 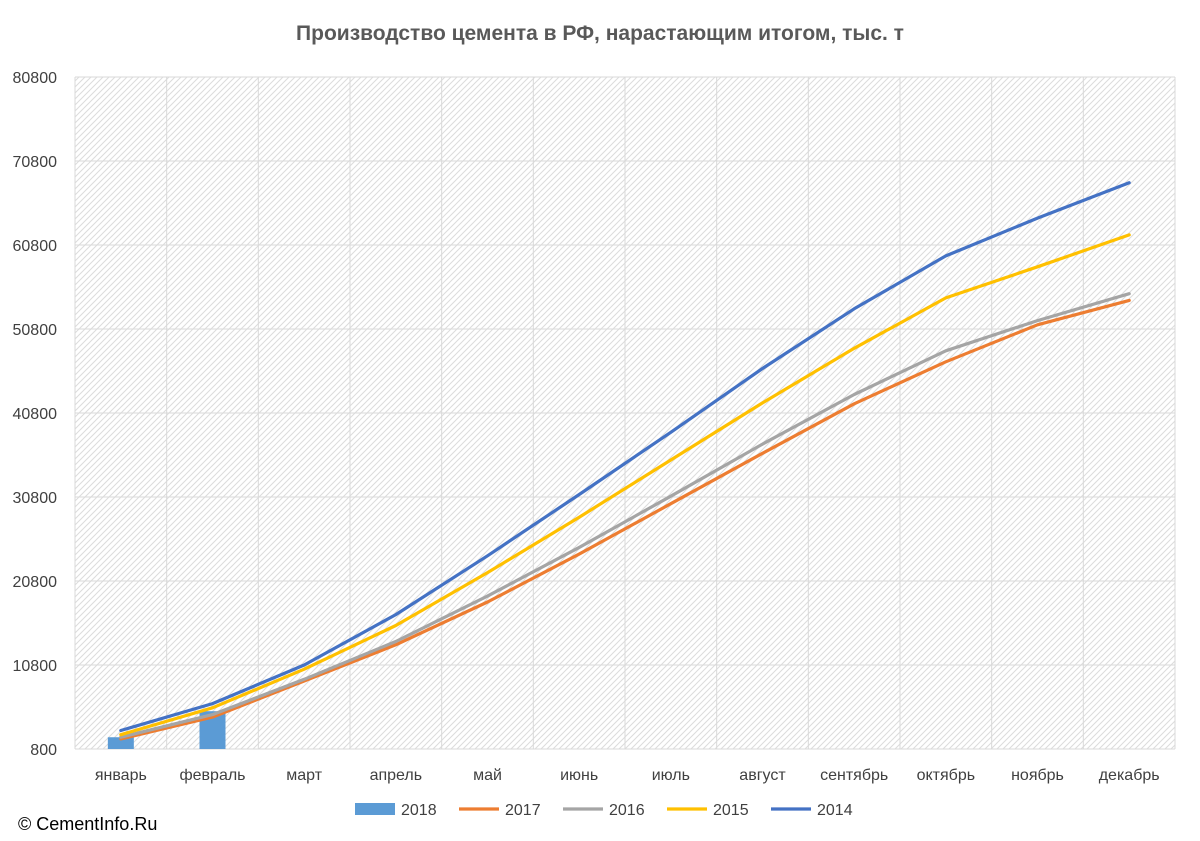 What do you see at coordinates (523, 810) in the screenshot?
I see `legend-label-2017: 2017` at bounding box center [523, 810].